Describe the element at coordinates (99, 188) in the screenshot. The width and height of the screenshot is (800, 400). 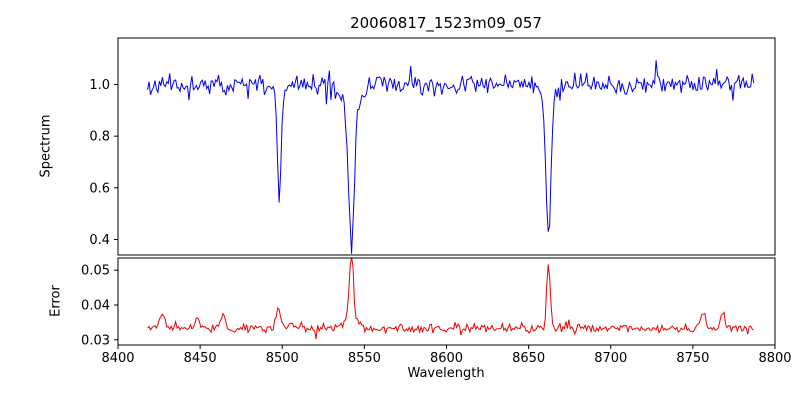
I see `spectrum-y-tick-label: 0.6` at that location.